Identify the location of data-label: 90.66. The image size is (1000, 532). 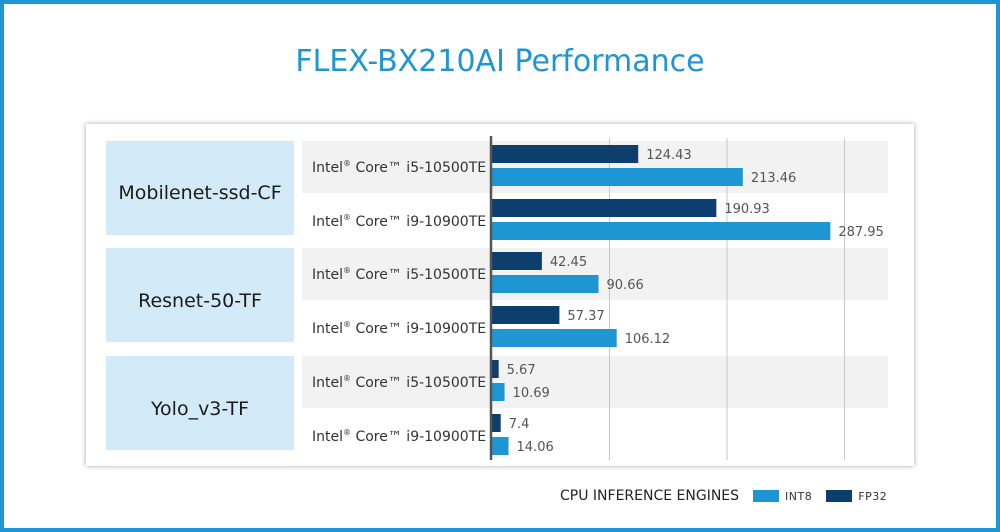
(625, 285).